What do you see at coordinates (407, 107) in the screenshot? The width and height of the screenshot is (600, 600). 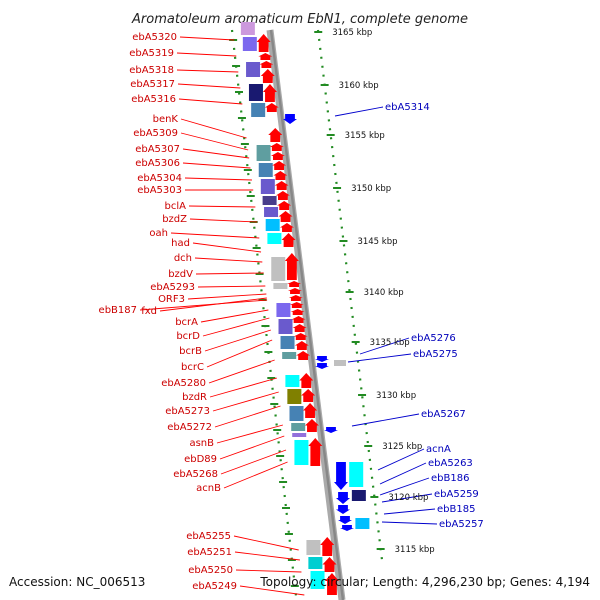 I see `gene-label: ebA5314` at bounding box center [407, 107].